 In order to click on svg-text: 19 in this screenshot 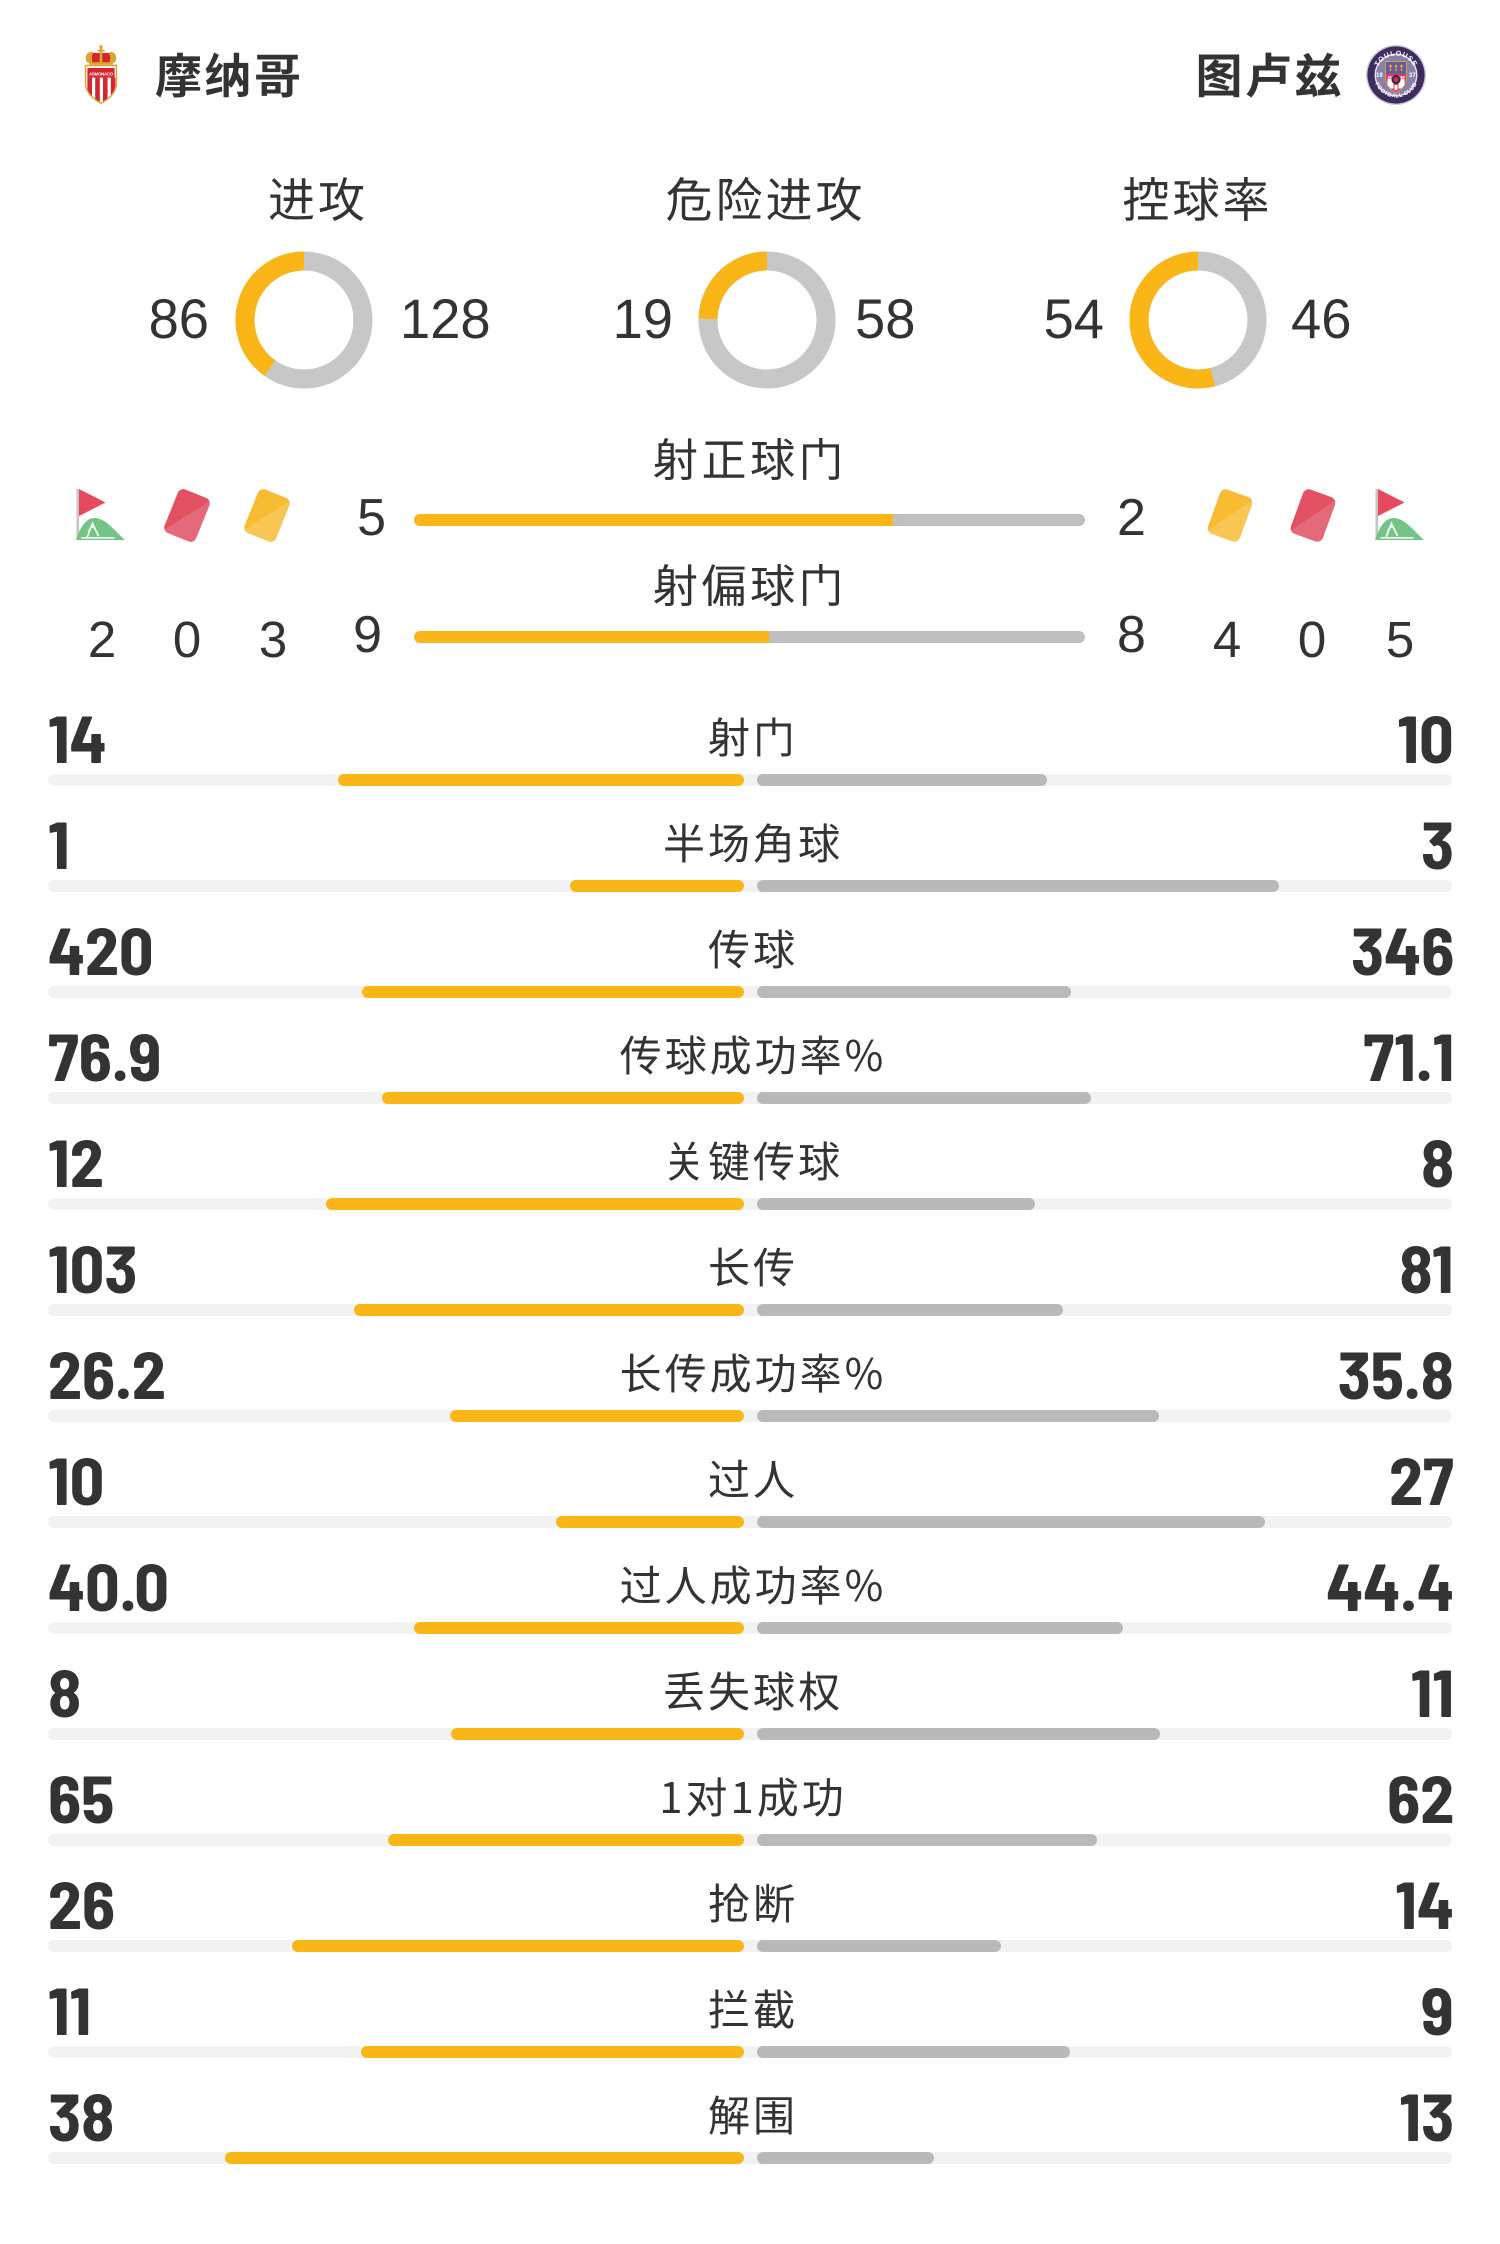, I will do `click(1379, 76)`.